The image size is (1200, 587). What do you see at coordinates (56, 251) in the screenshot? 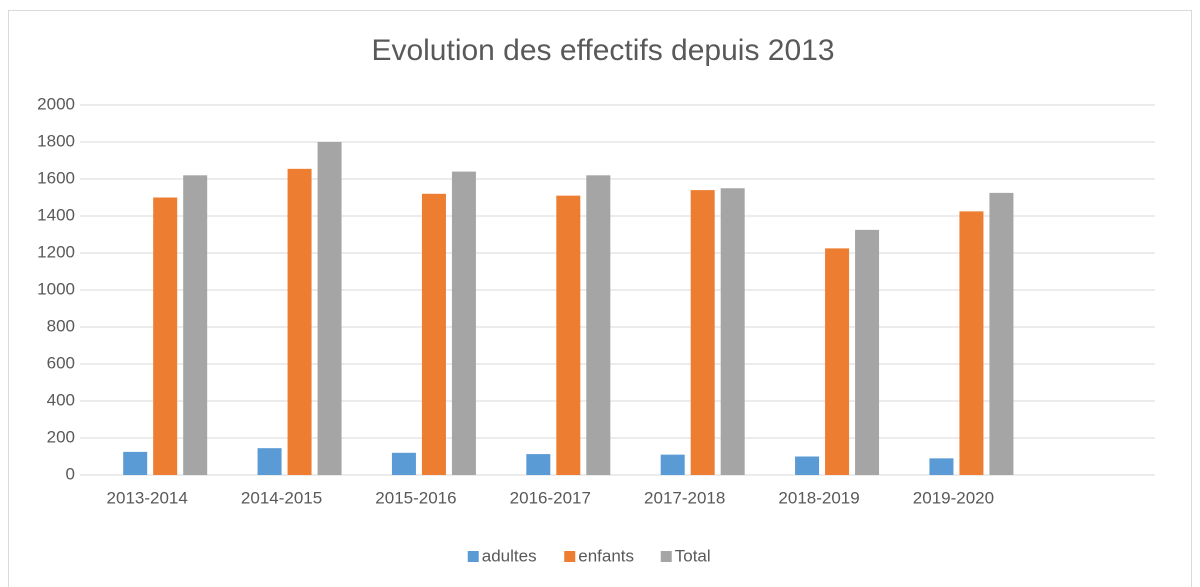
I see `y-tick-label: 1200` at bounding box center [56, 251].